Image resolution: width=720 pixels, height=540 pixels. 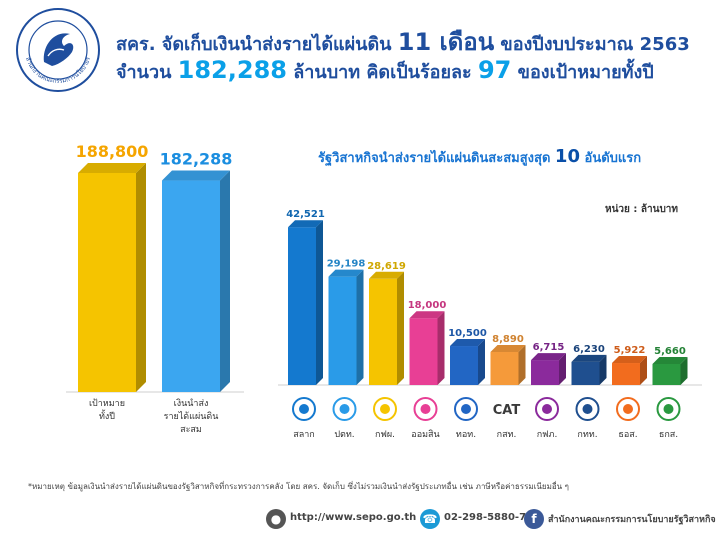 I want to click on enterprise-category-label-9: ธกส., so click(x=668, y=435).